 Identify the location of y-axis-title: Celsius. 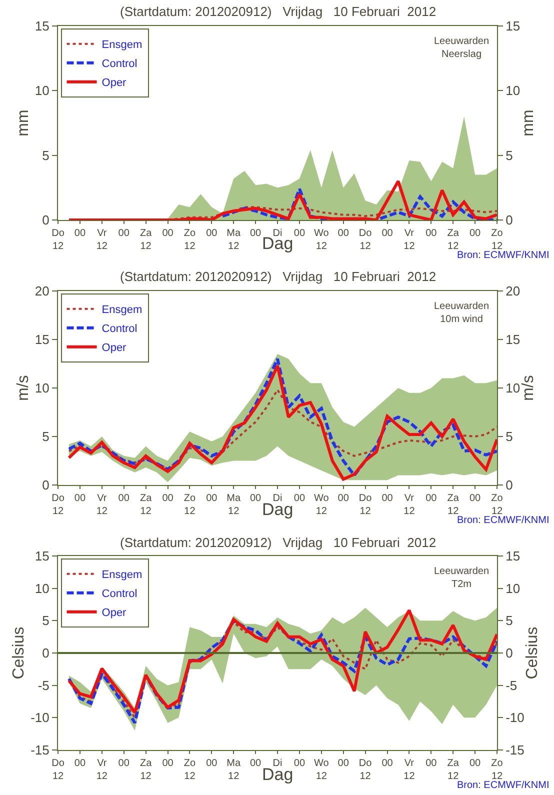
(19, 653).